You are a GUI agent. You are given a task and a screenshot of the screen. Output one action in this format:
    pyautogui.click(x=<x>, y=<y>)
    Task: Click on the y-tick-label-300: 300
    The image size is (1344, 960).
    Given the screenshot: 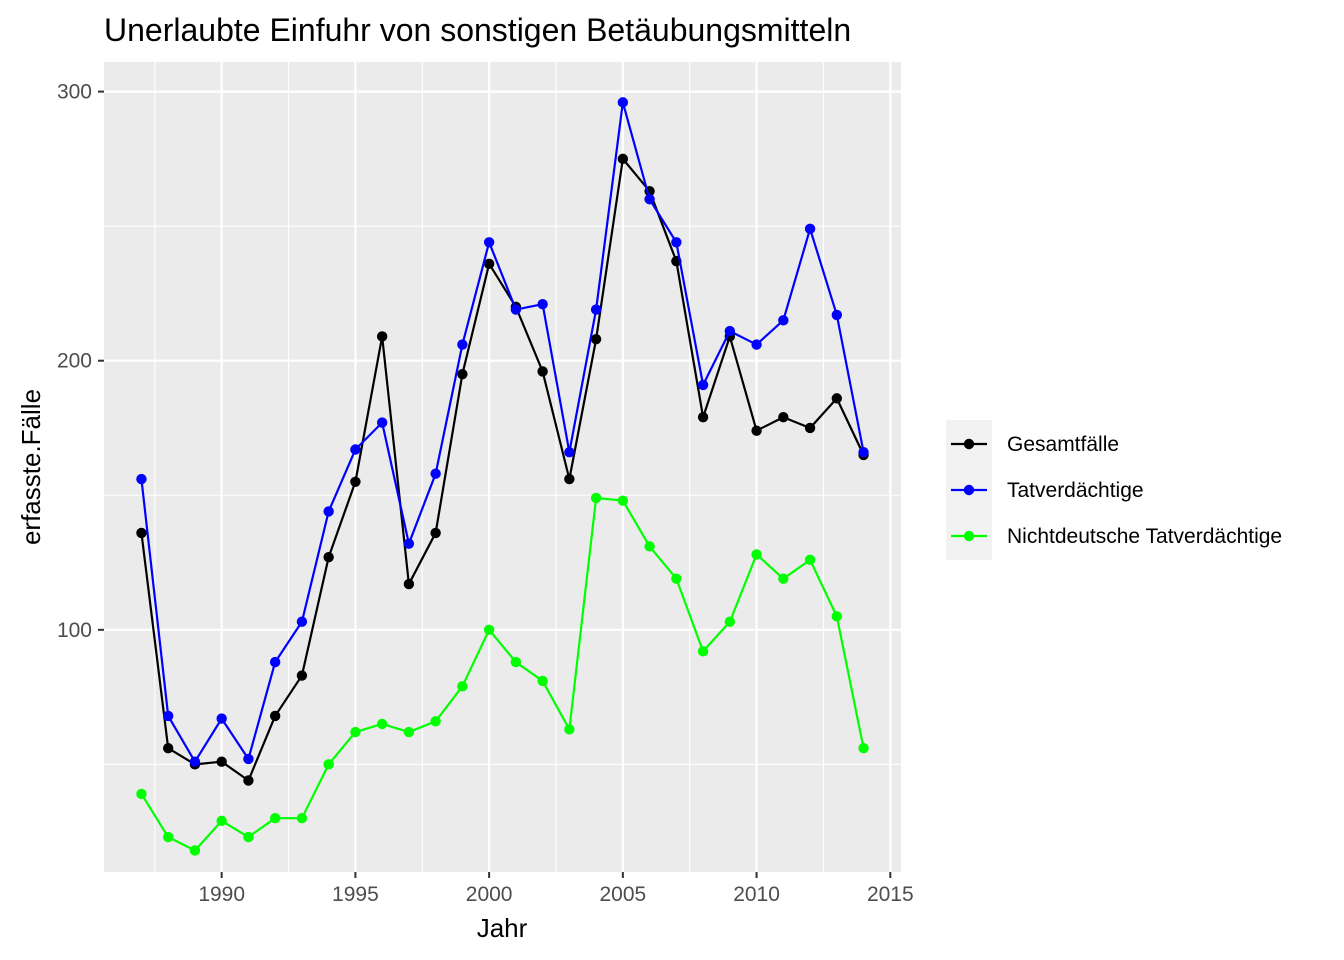 What is the action you would take?
    pyautogui.click(x=74, y=92)
    